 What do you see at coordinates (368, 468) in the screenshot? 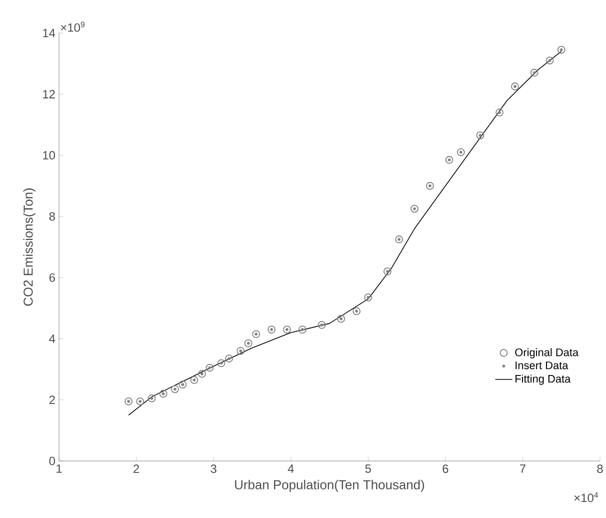
I see `x-tick-label: 5` at bounding box center [368, 468].